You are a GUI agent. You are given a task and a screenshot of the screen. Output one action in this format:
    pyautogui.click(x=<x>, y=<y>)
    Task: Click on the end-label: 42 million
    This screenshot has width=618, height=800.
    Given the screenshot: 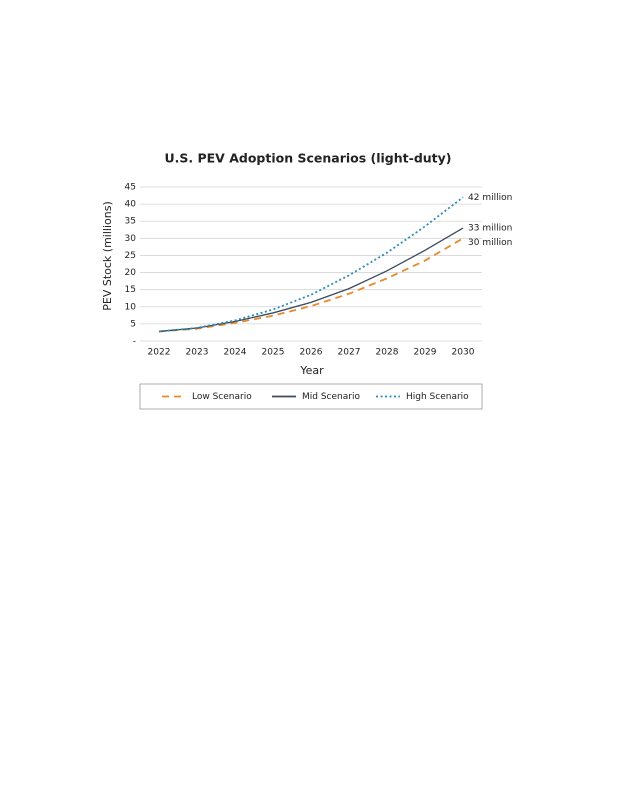 What is the action you would take?
    pyautogui.click(x=490, y=198)
    